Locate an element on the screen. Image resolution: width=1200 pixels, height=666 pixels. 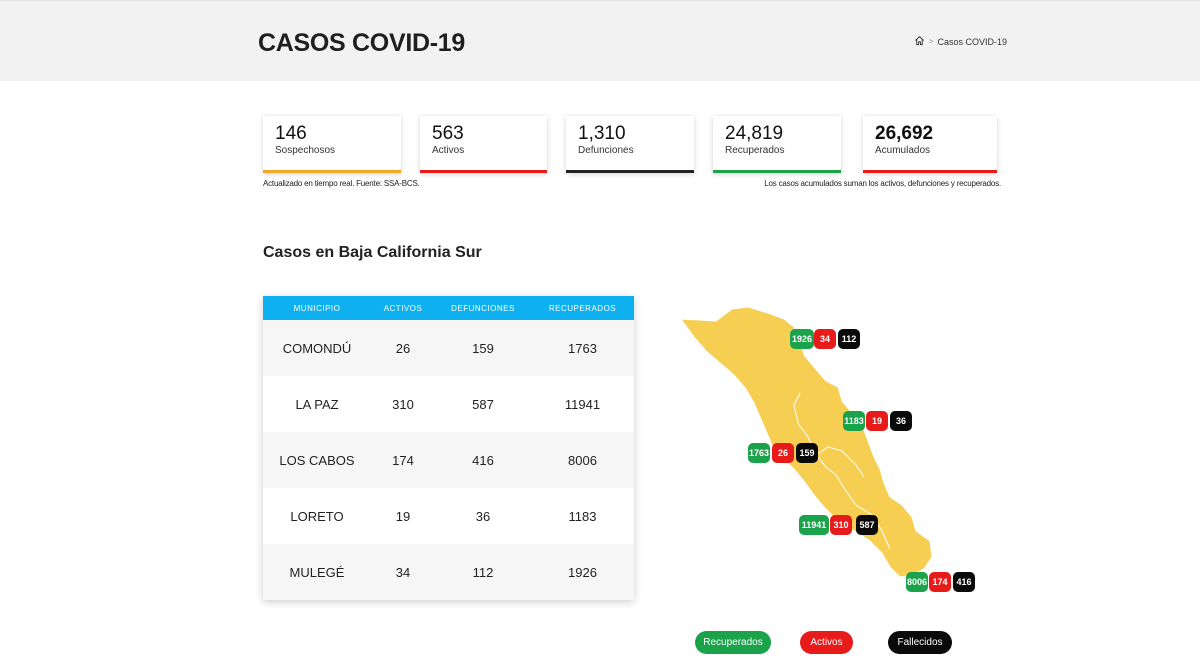
stat-recuperados: 24,819 Recuperados is located at coordinates (777, 144).